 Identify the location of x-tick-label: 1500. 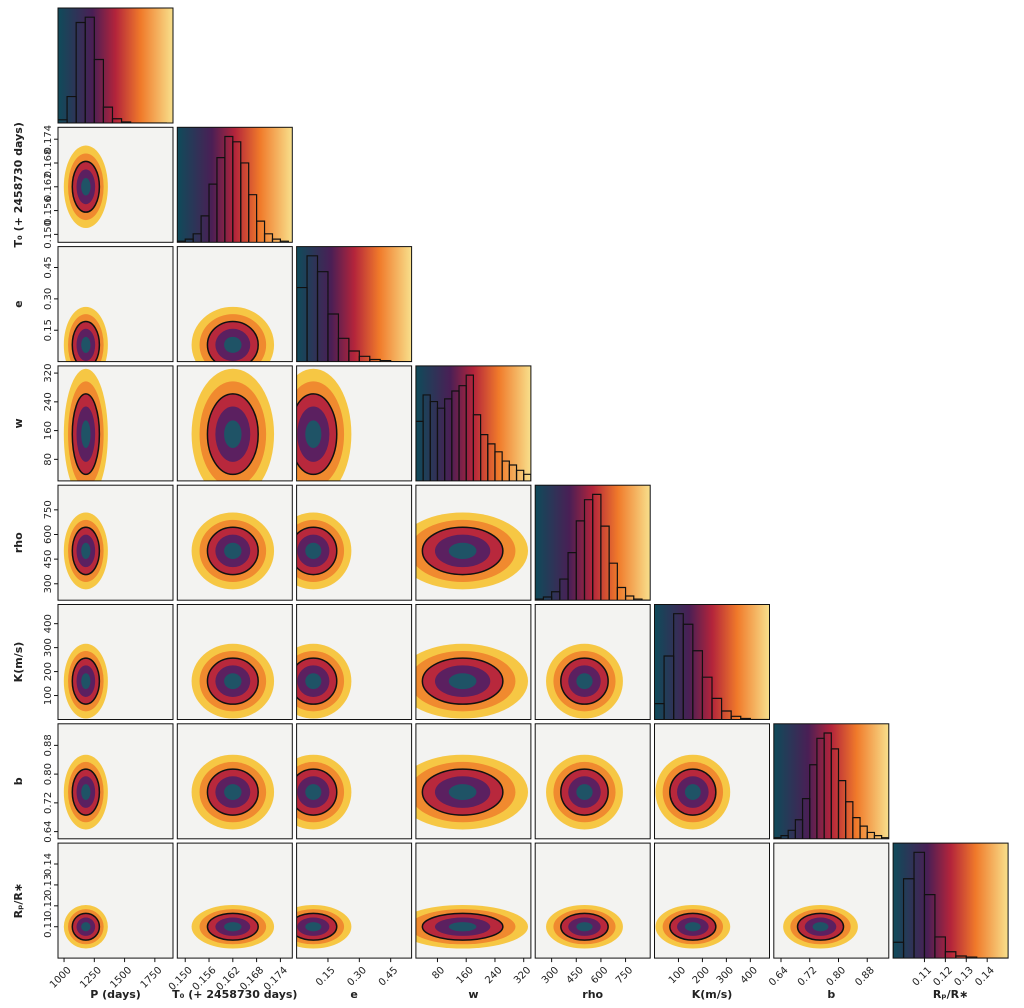
(121, 978).